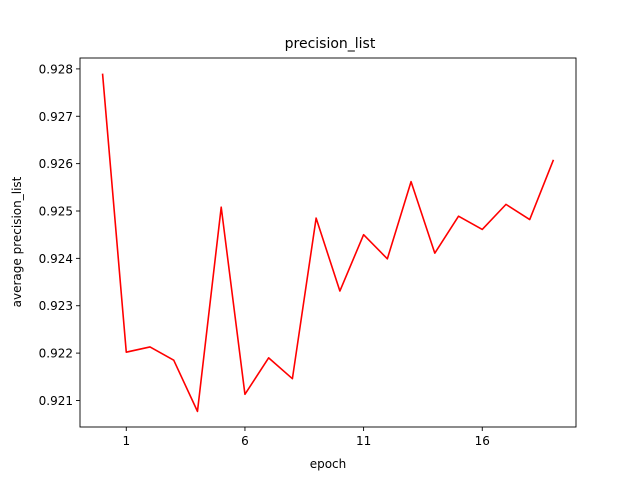 Image resolution: width=640 pixels, height=480 pixels. Describe the element at coordinates (245, 441) in the screenshot. I see `x-tick-label: 6` at that location.